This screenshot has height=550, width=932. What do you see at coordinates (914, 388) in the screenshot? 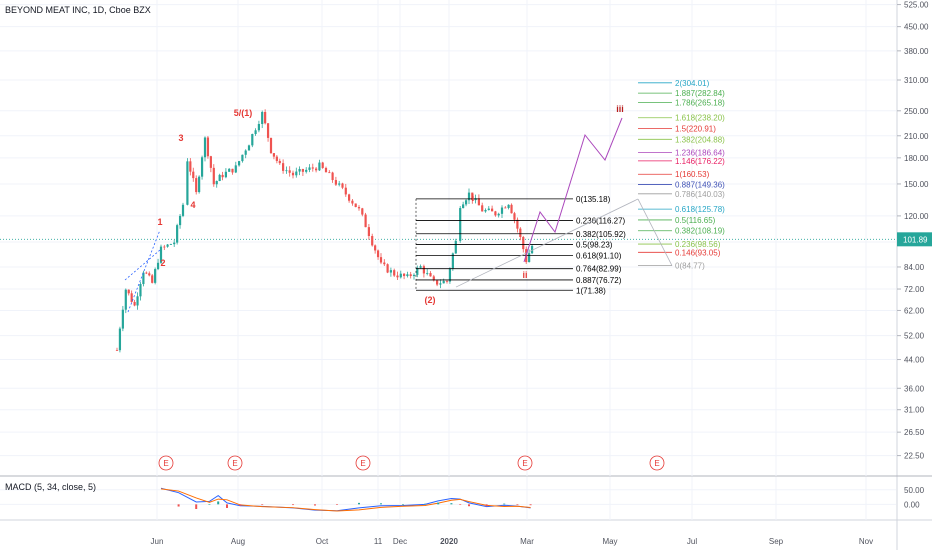
I see `y-tick-label: 36.00` at bounding box center [914, 388].